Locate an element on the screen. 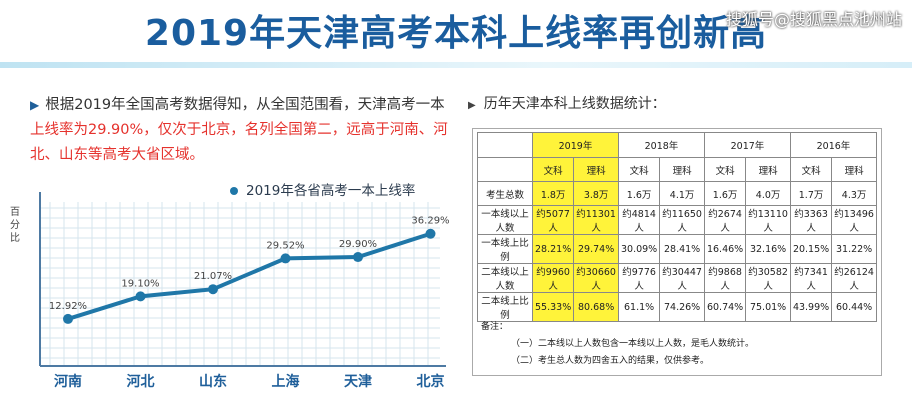 The width and height of the screenshot is (912, 408). table-cell: 3.8万 is located at coordinates (596, 193).